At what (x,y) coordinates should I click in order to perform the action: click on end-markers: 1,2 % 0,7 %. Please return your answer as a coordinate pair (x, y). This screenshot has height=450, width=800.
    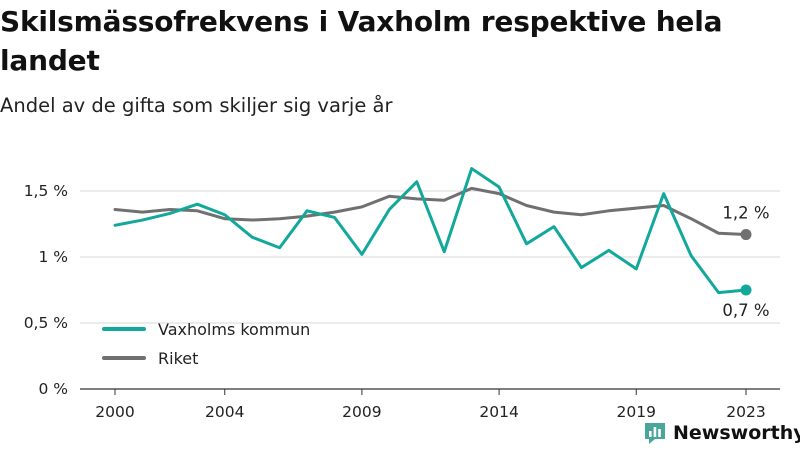
    Looking at the image, I should click on (745, 262).